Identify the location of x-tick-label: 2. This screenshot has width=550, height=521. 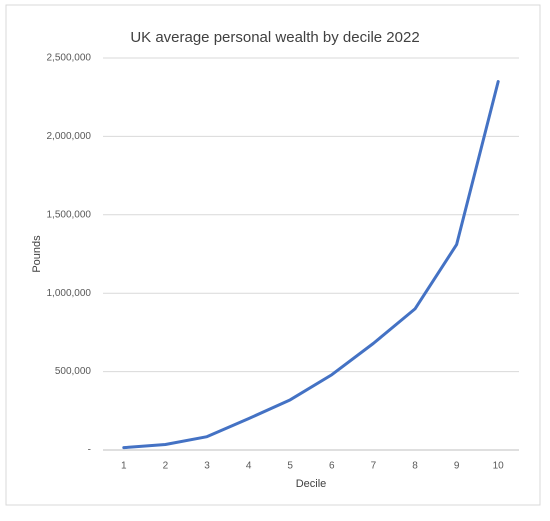
(166, 466).